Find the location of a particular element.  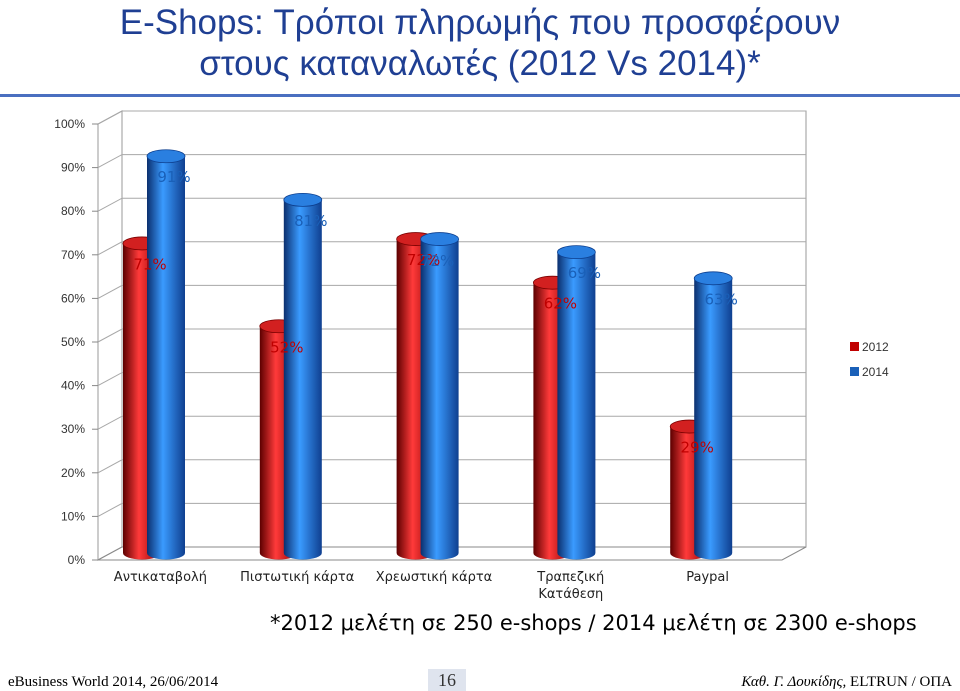

y-tick-label: 30% is located at coordinates (73, 429).